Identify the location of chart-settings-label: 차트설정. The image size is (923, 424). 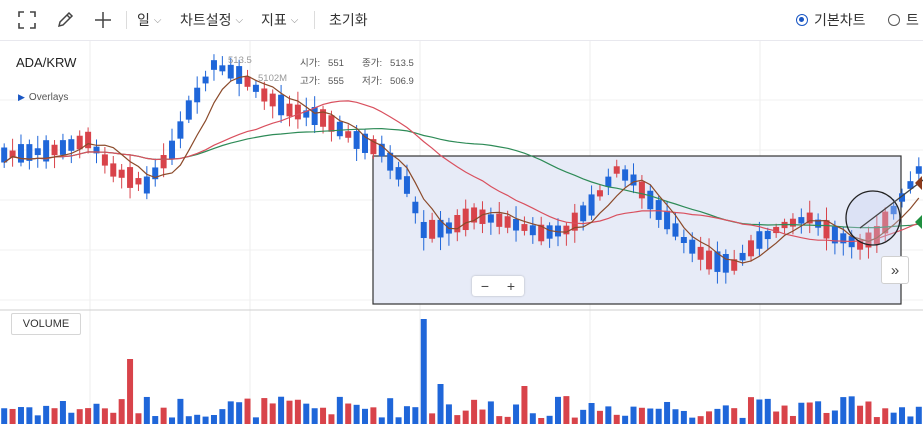
(206, 20).